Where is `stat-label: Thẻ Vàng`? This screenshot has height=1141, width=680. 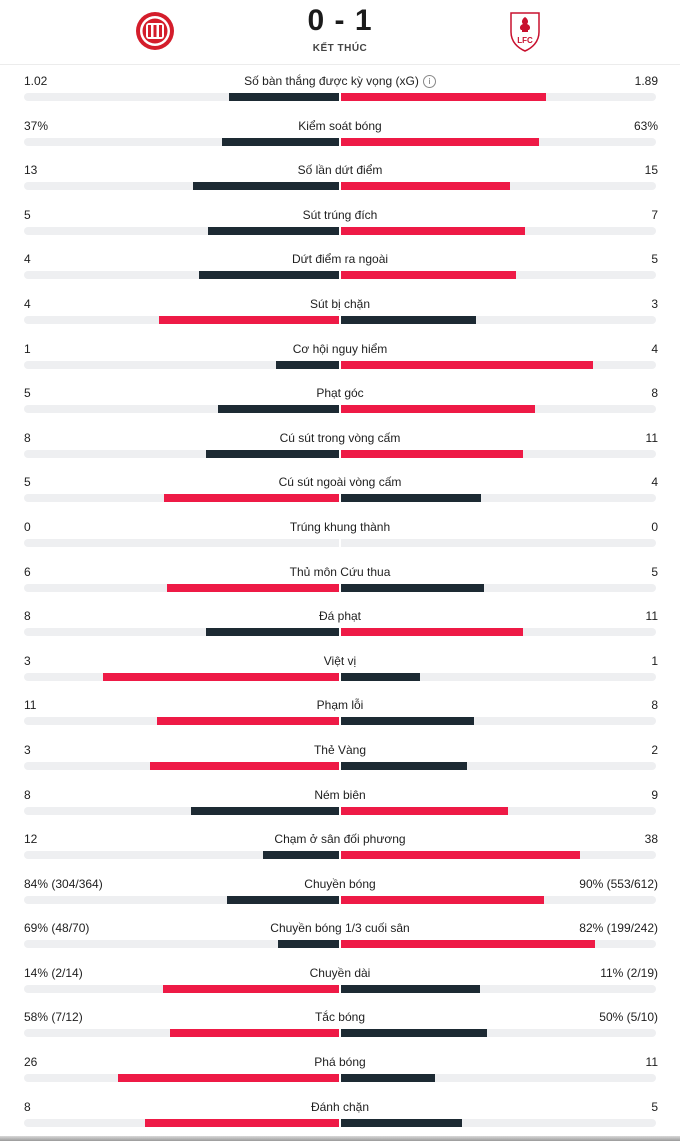 stat-label: Thẻ Vàng is located at coordinates (340, 750).